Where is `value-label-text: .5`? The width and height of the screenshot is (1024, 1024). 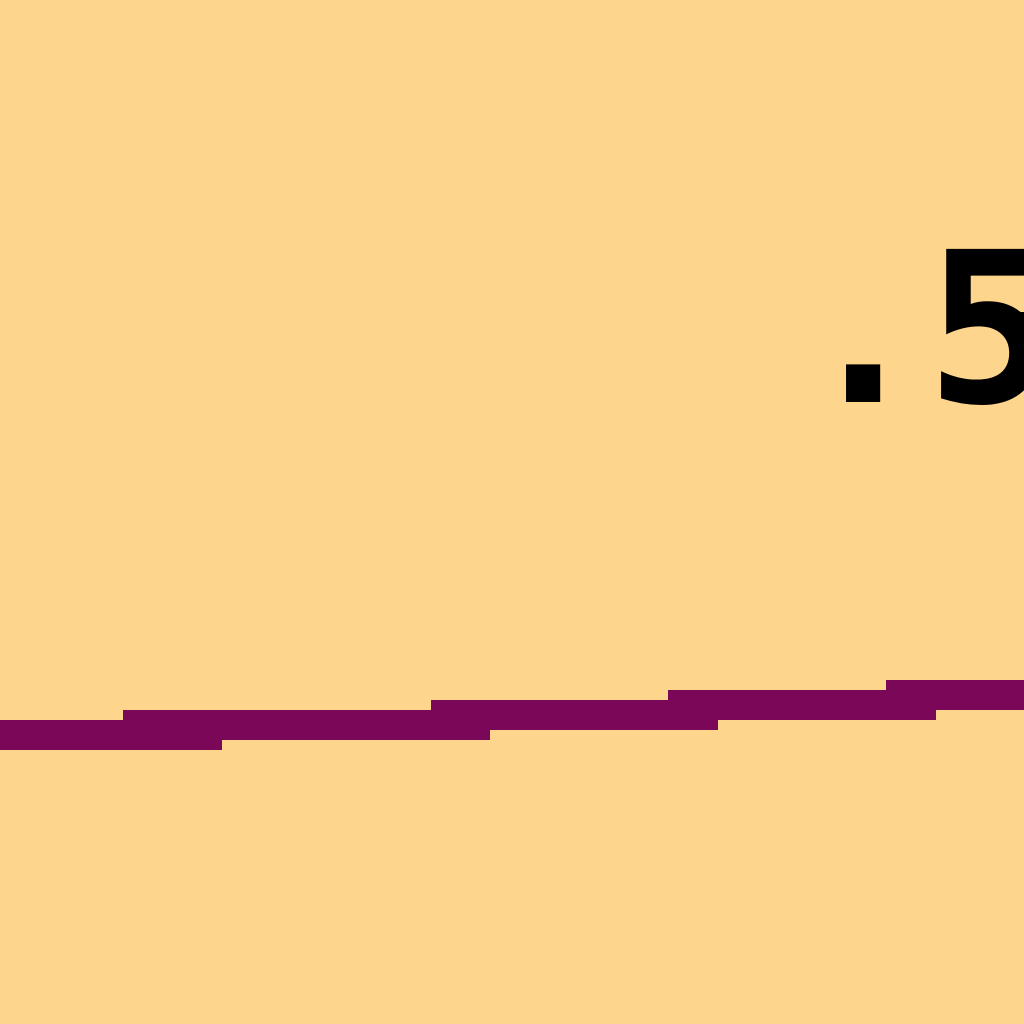 value-label-text: .5 is located at coordinates (912, 329).